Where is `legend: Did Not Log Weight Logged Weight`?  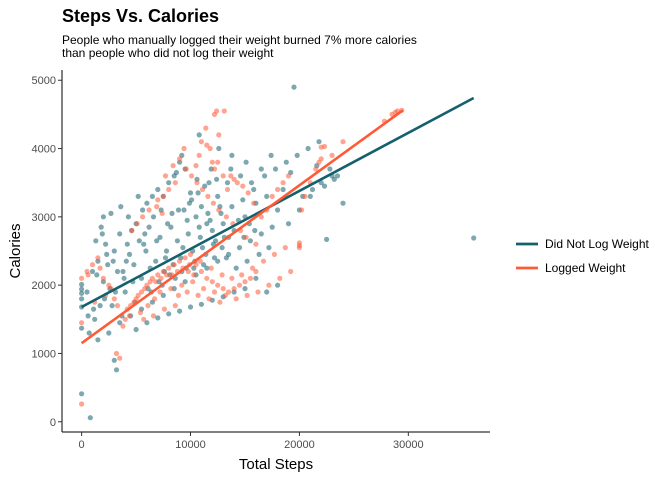 legend: Did Not Log Weight Logged Weight is located at coordinates (583, 256).